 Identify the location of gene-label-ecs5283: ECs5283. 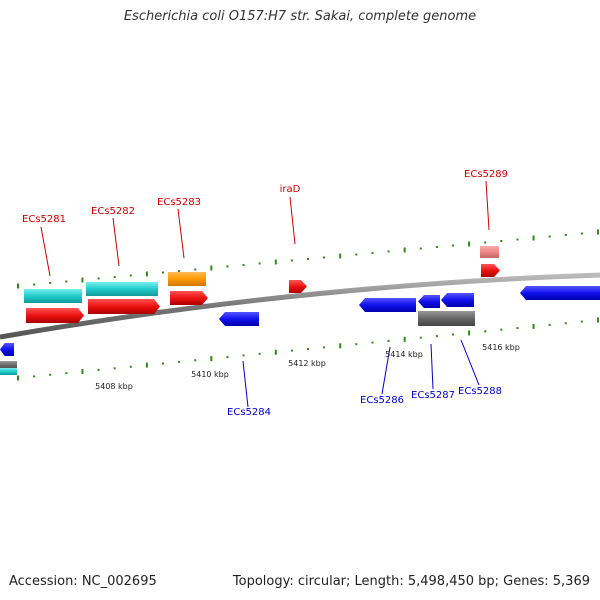
(179, 202).